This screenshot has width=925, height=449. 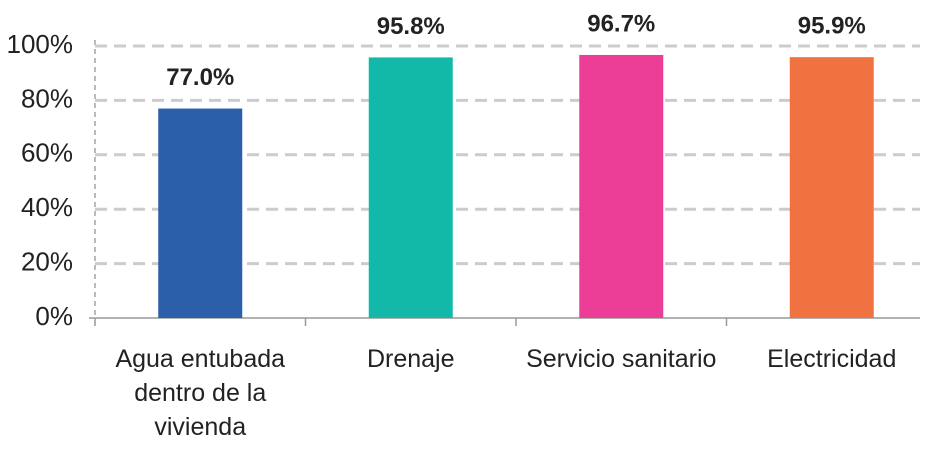 I want to click on value-label: 77.0%, so click(x=200, y=77).